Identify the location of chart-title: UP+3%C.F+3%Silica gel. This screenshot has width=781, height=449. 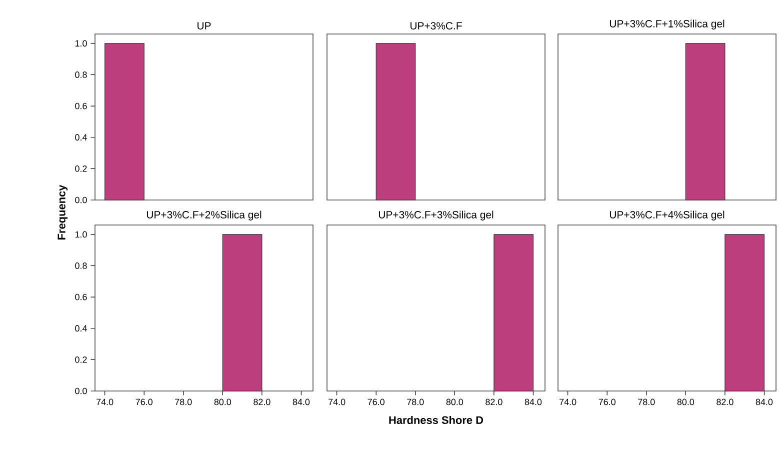
(436, 215).